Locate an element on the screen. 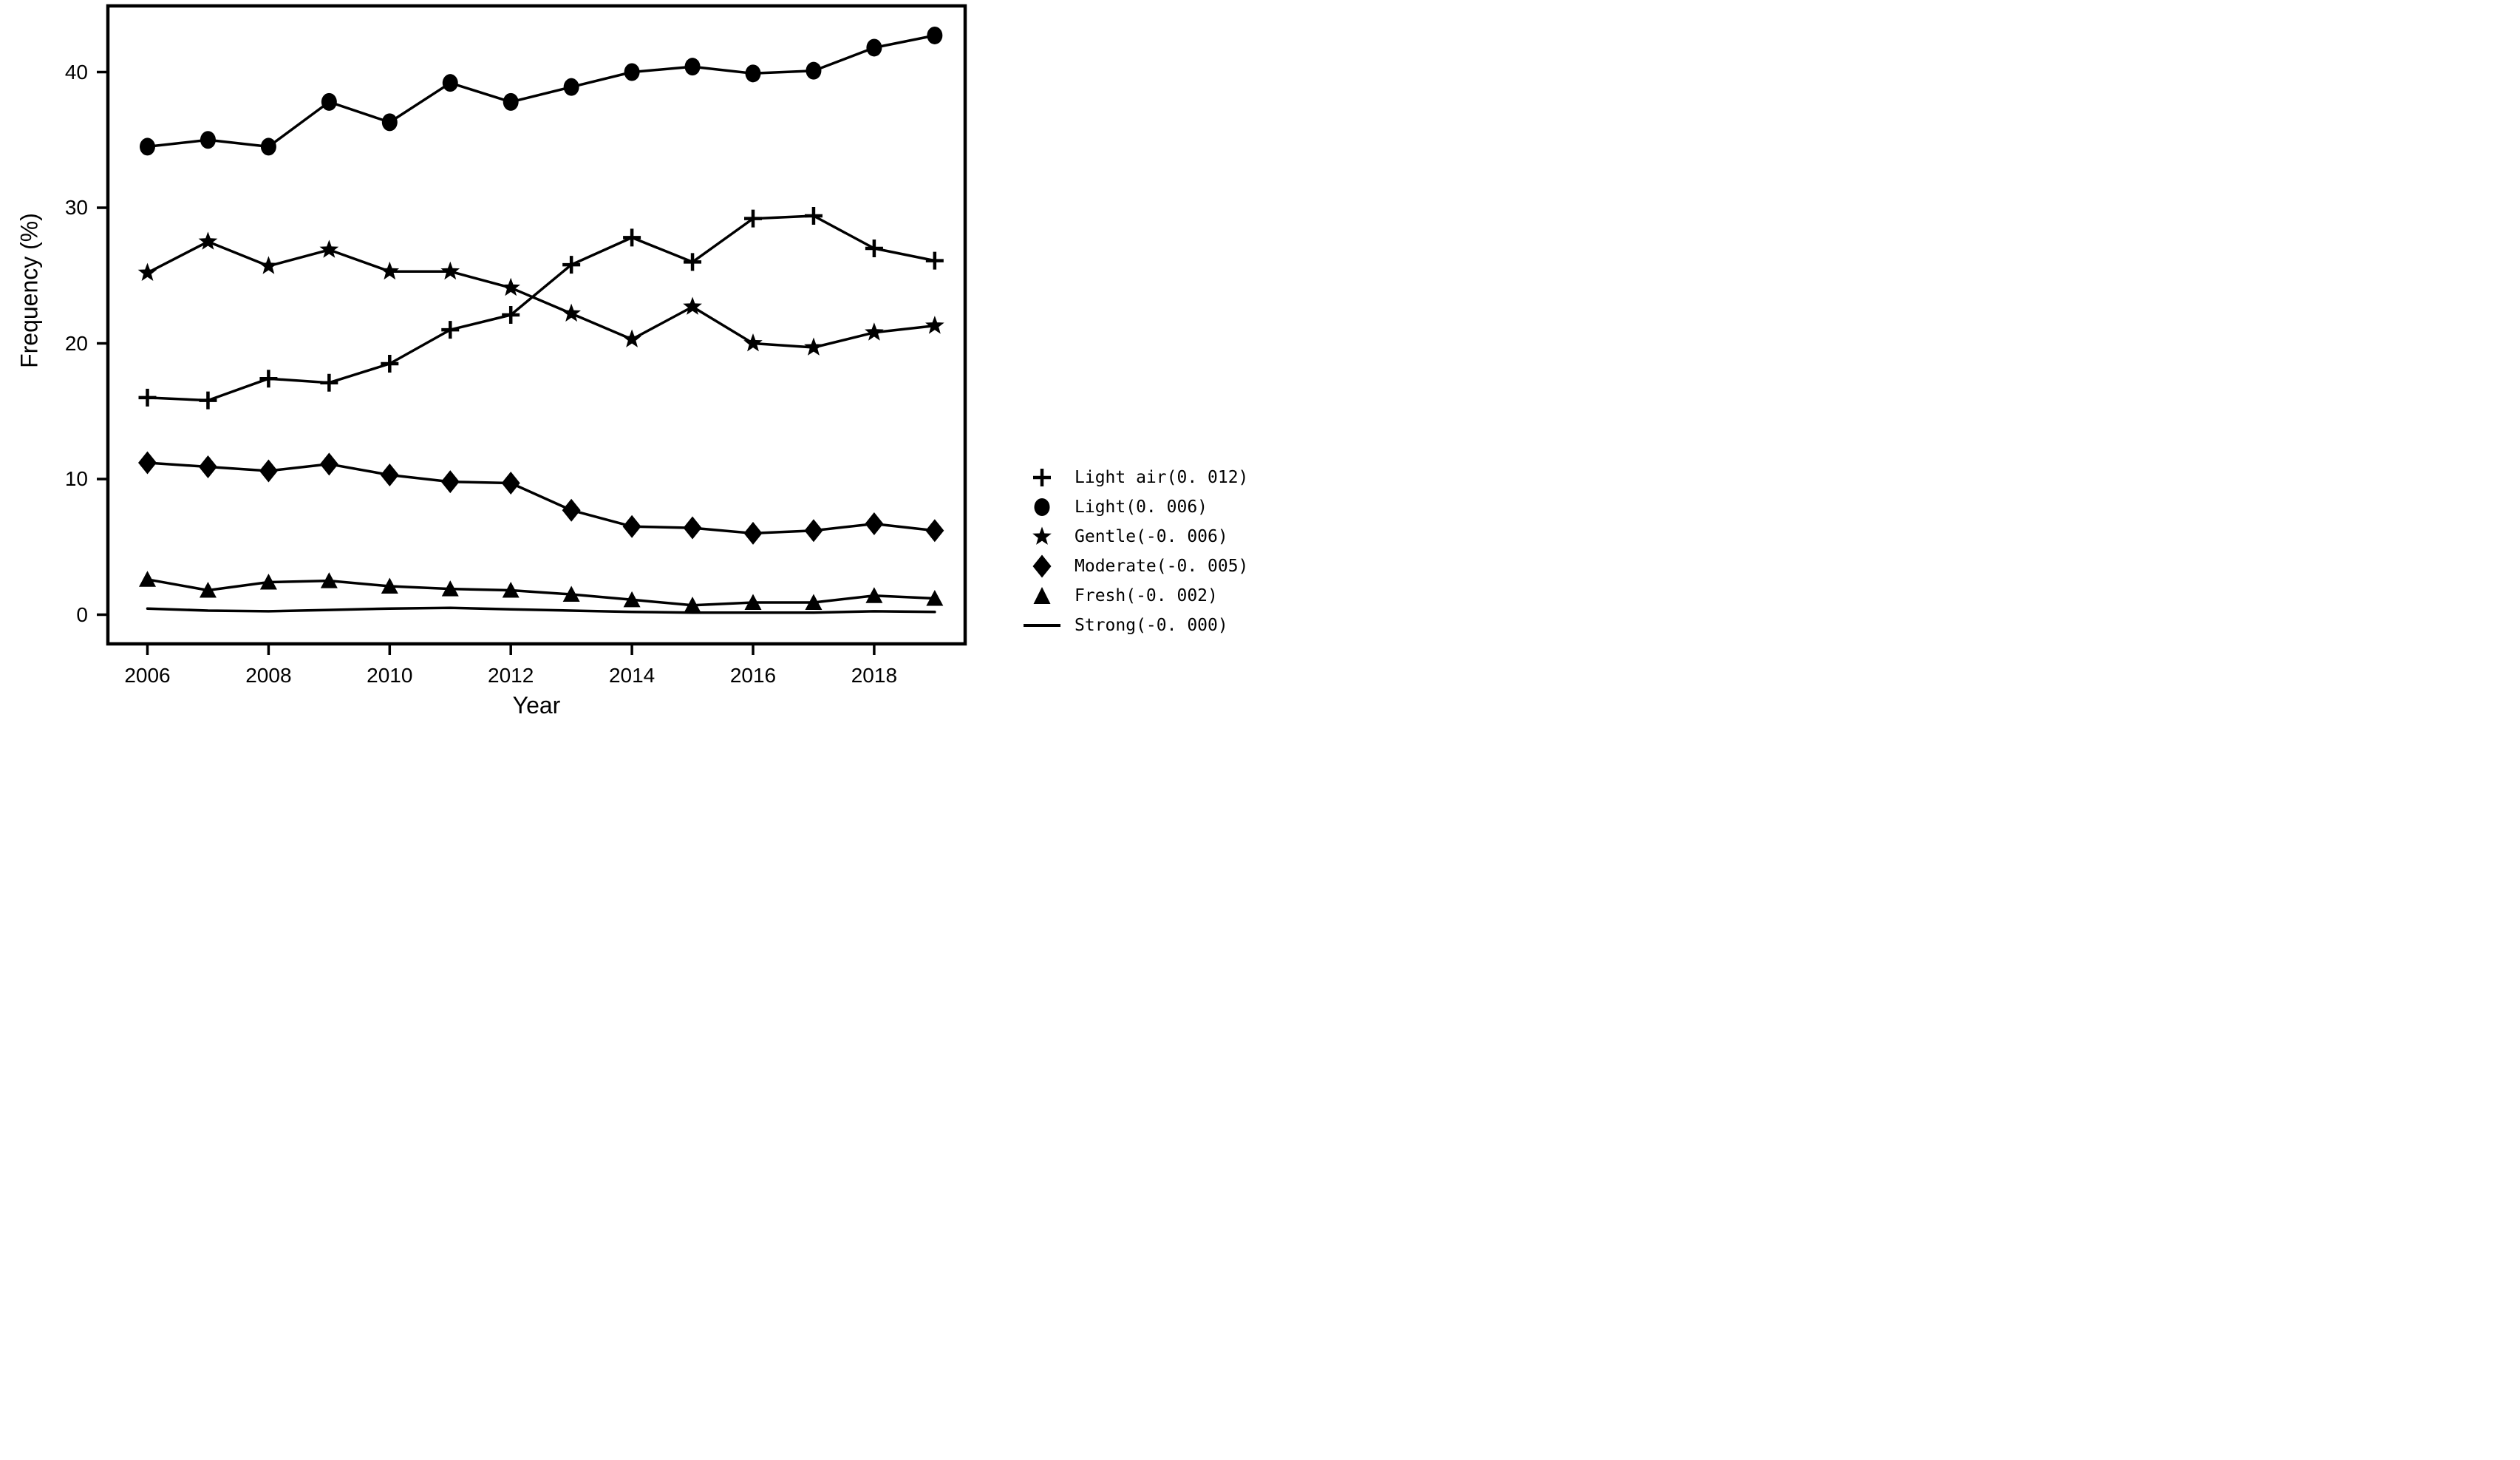 The image size is (2520, 1460). legend-row-light: Light(0. 006) is located at coordinates (1135, 507).